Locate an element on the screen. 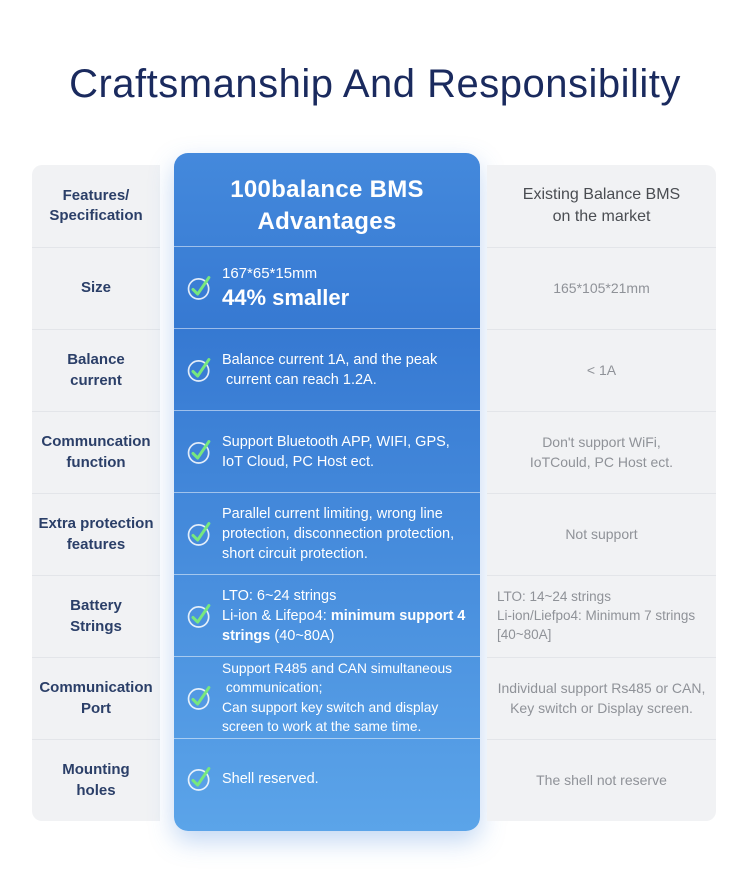 This screenshot has height=879, width=750. existing-mounting-holes: The shell not reserve is located at coordinates (601, 780).